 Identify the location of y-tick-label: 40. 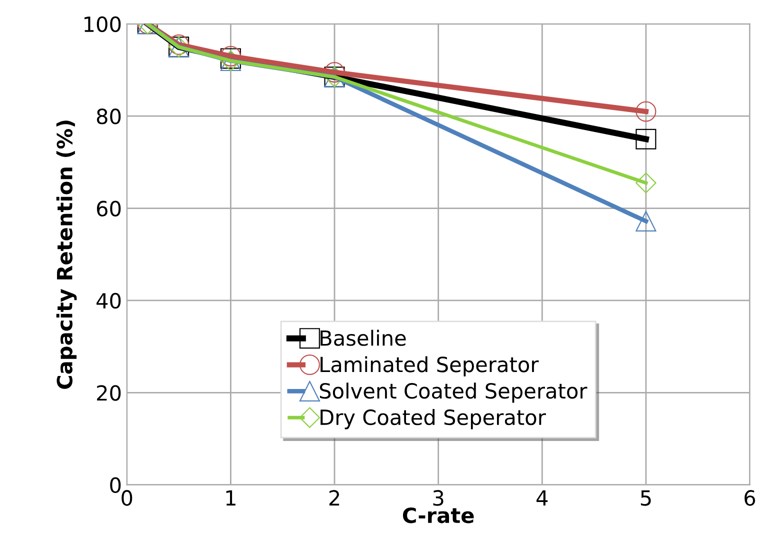
(108, 300).